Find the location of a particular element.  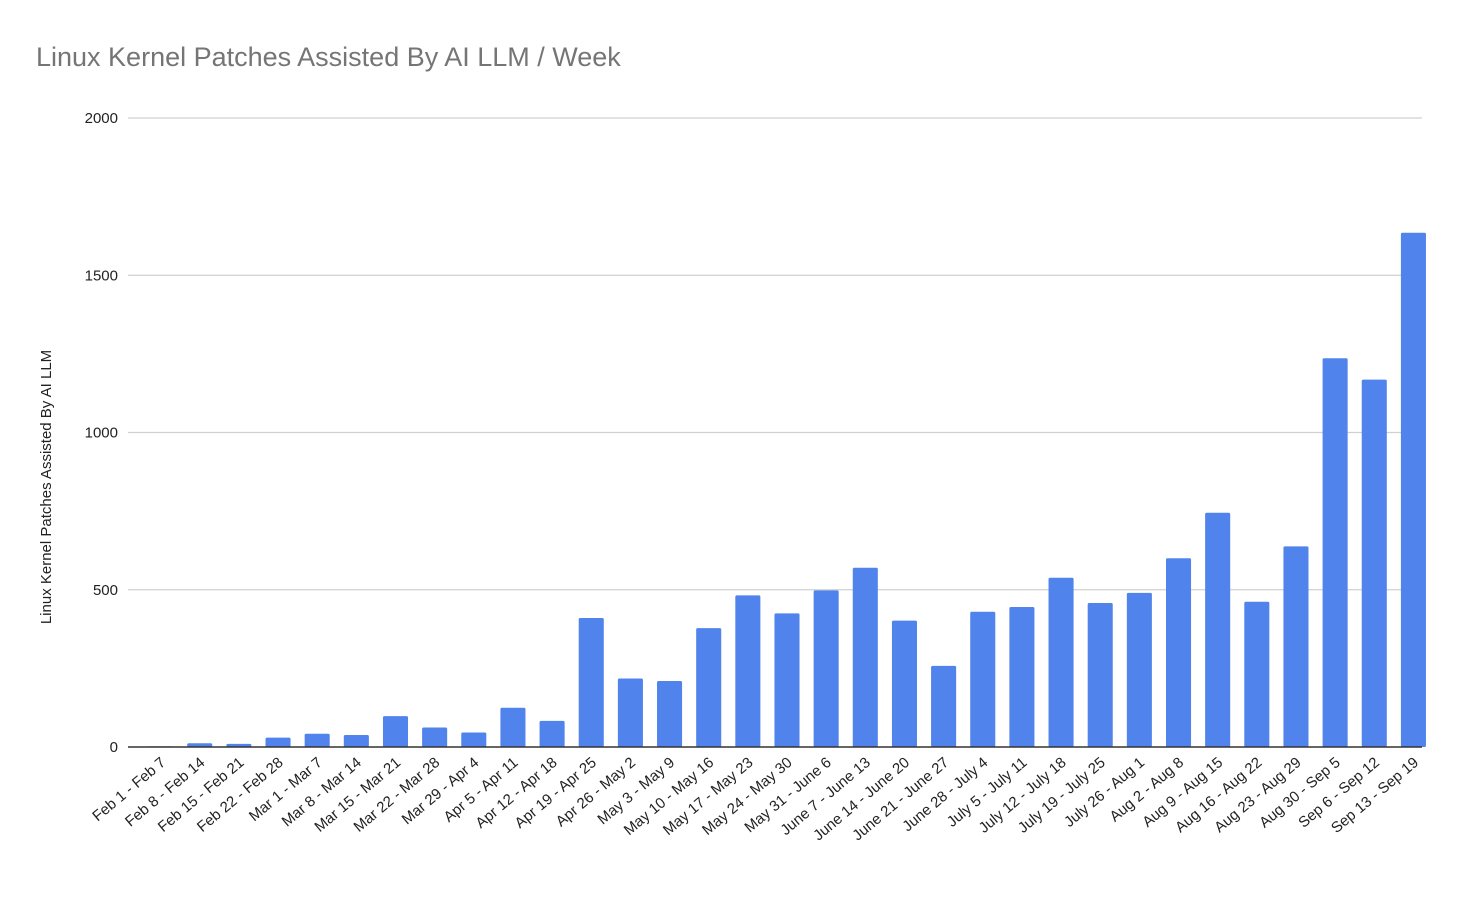

y-tick-label: 1500 is located at coordinates (101, 275).